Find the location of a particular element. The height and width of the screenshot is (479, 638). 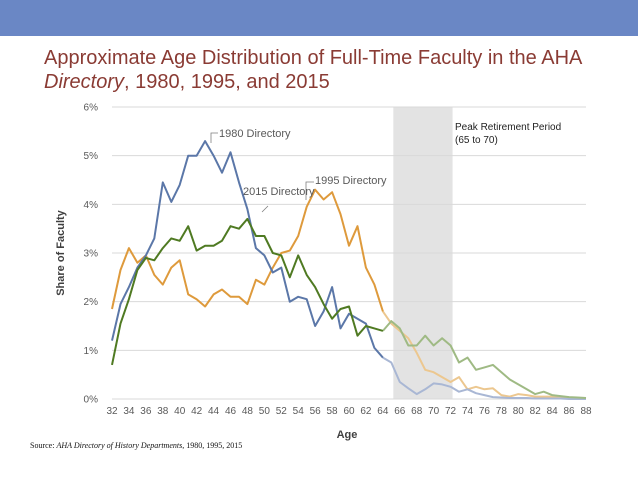

y-tick-label: 0% is located at coordinates (91, 400).